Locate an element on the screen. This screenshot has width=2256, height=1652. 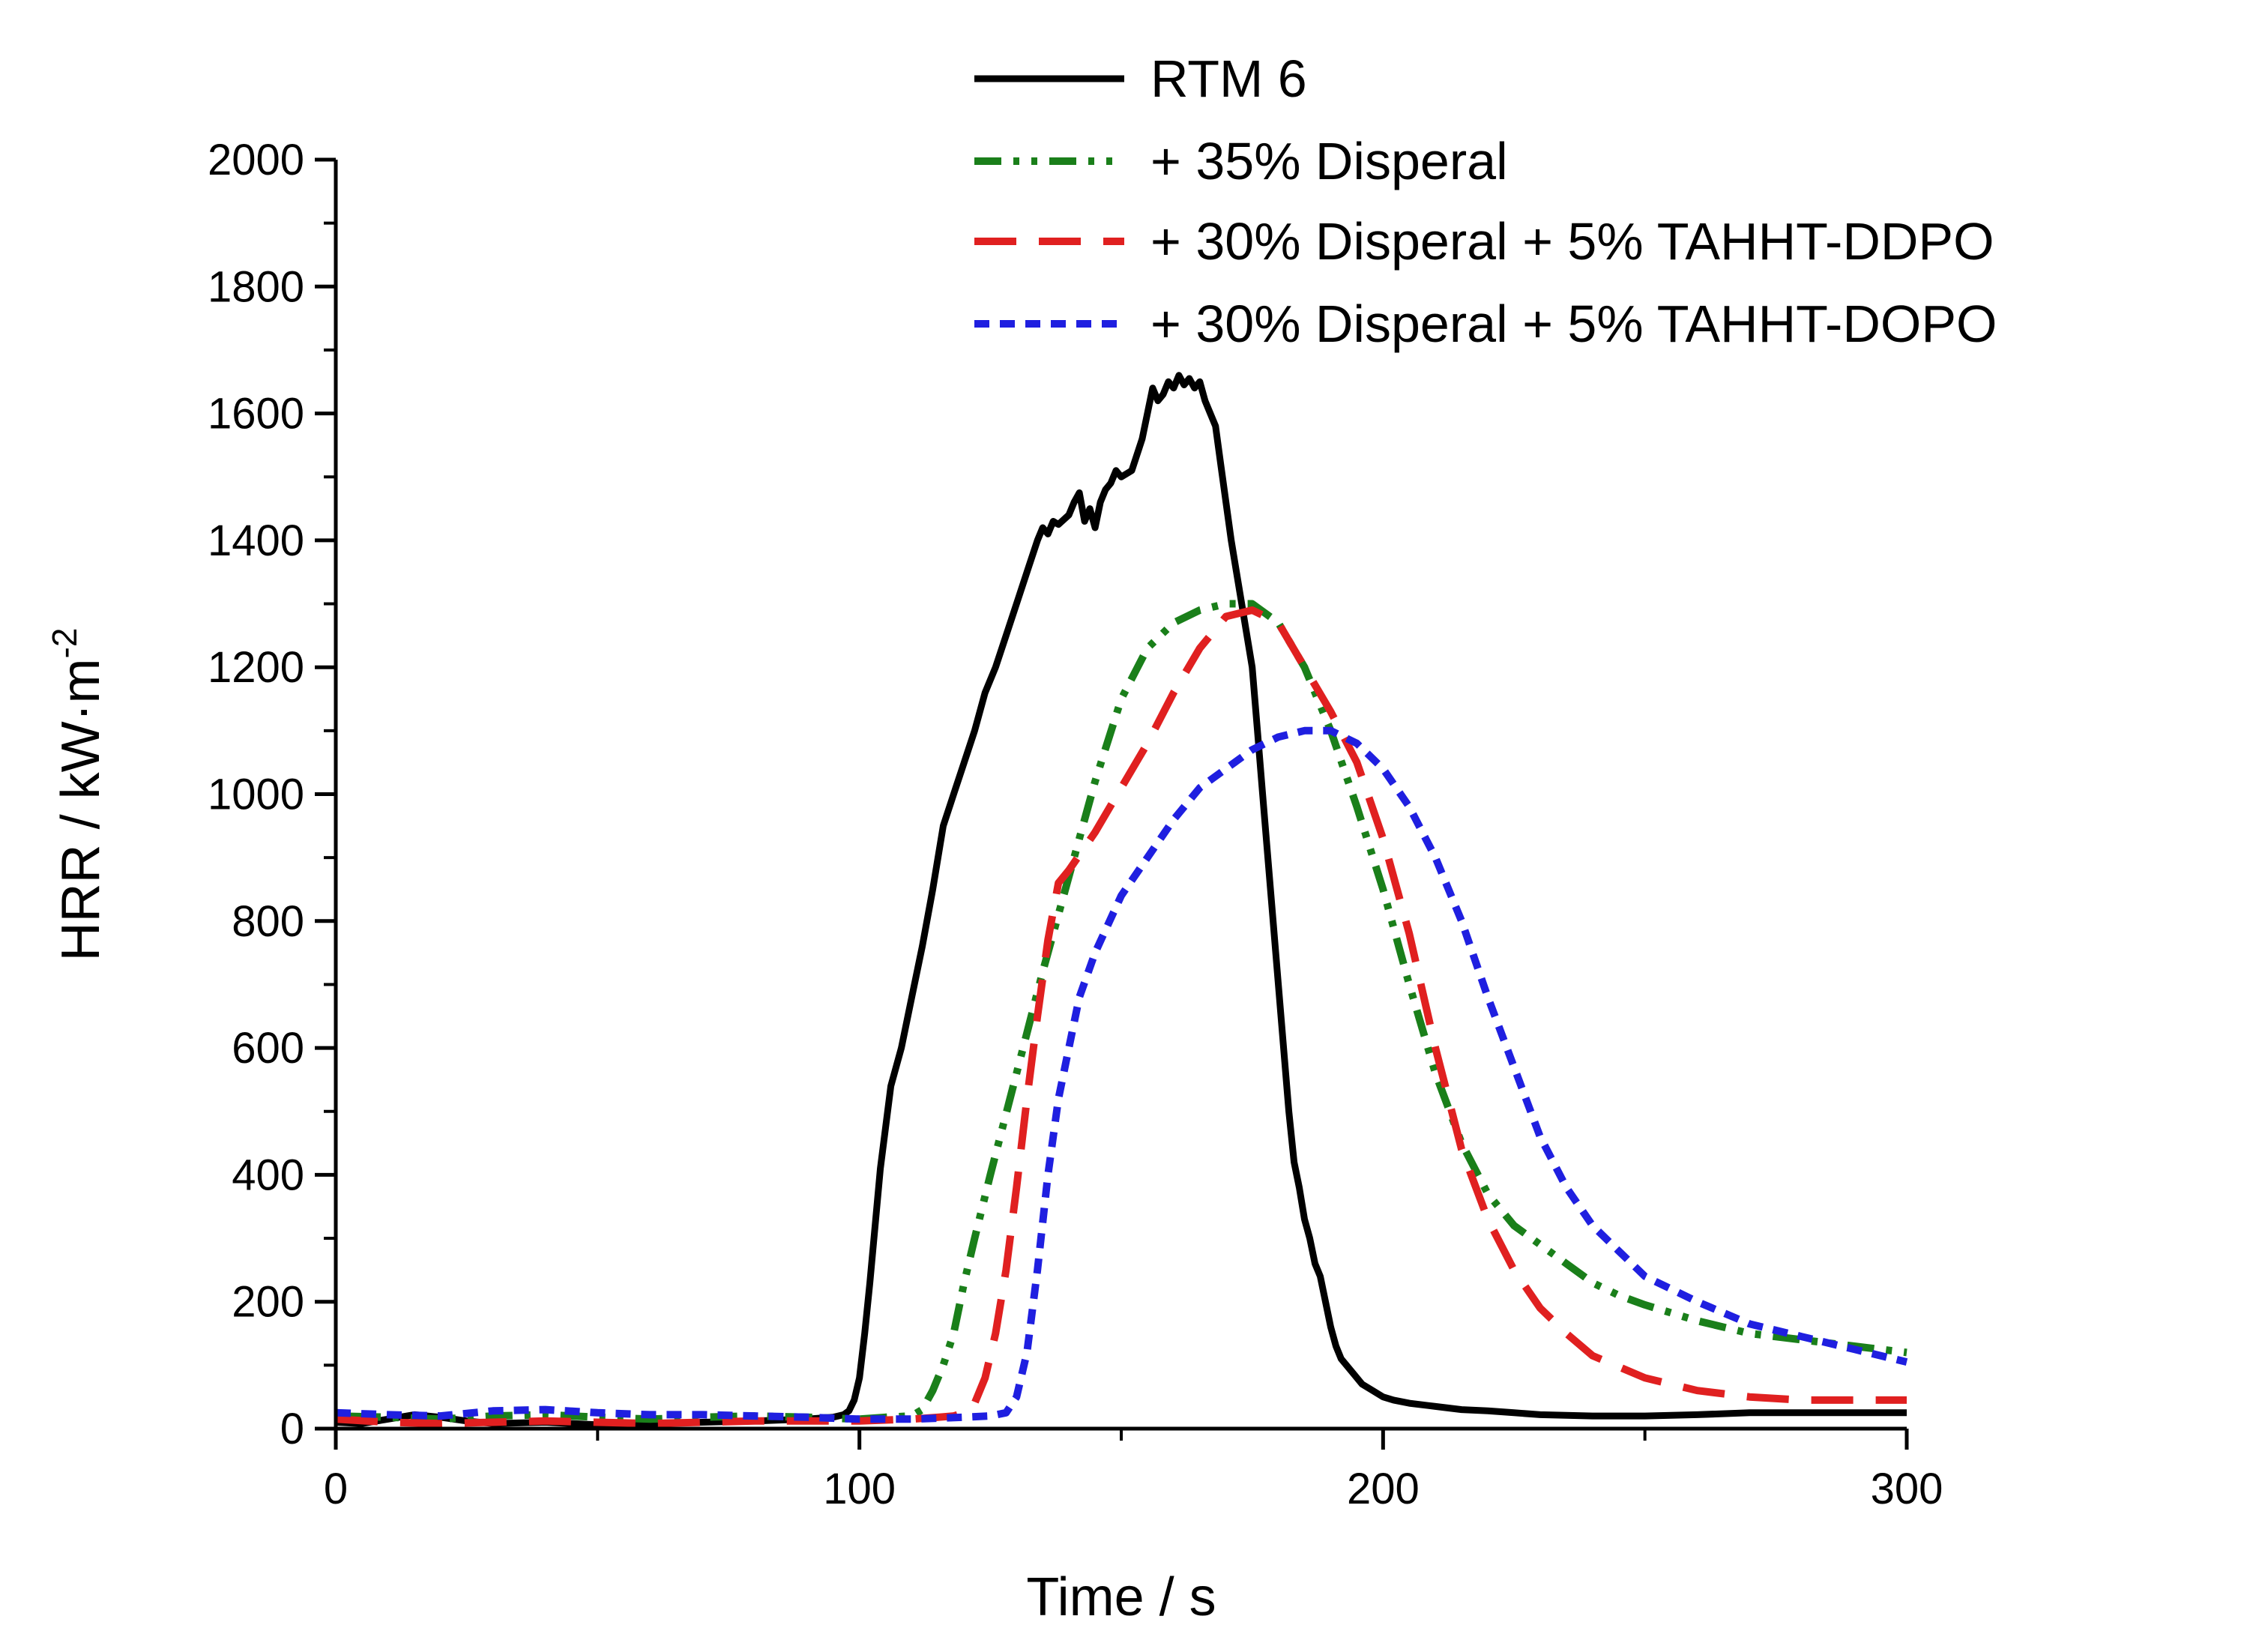
legend-label-0: RTM 6 is located at coordinates (1228, 78).